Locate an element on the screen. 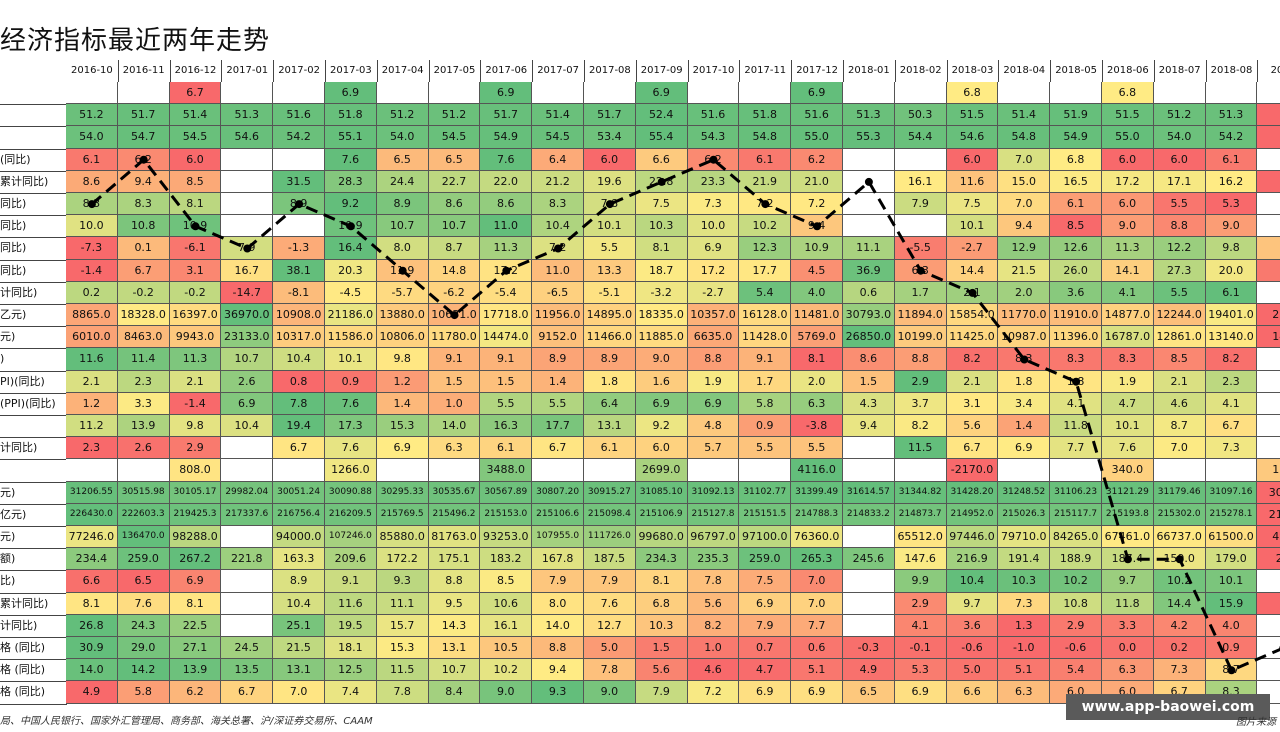 This screenshot has height=732, width=1280. table-cell: 30515.98 is located at coordinates (143, 492).